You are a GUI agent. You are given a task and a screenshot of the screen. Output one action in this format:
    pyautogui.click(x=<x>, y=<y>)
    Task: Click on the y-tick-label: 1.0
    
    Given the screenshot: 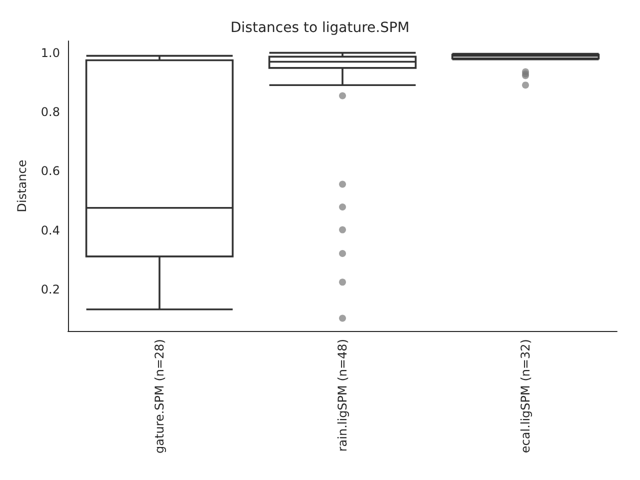 What is the action you would take?
    pyautogui.click(x=50, y=53)
    